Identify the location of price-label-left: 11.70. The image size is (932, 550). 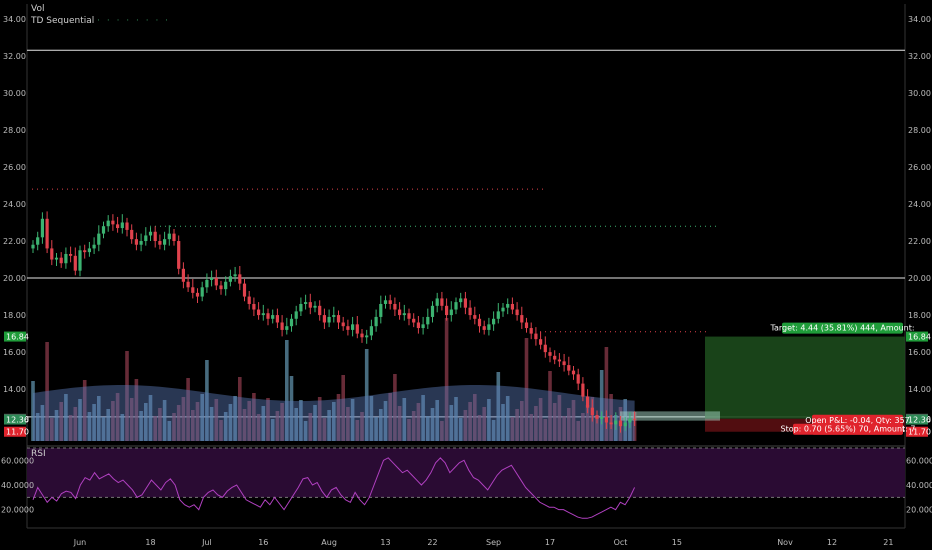
(16, 432).